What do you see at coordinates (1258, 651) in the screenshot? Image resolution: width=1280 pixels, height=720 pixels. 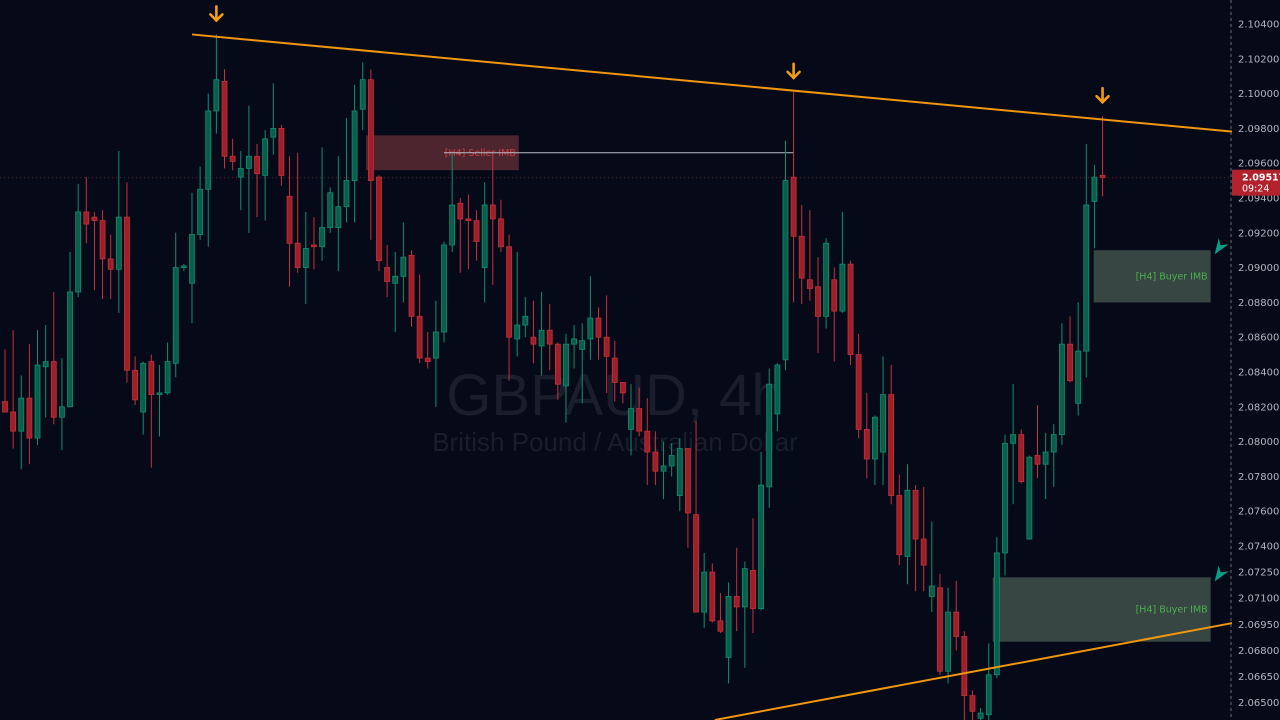 I see `price-tick-label: 2.06800` at bounding box center [1258, 651].